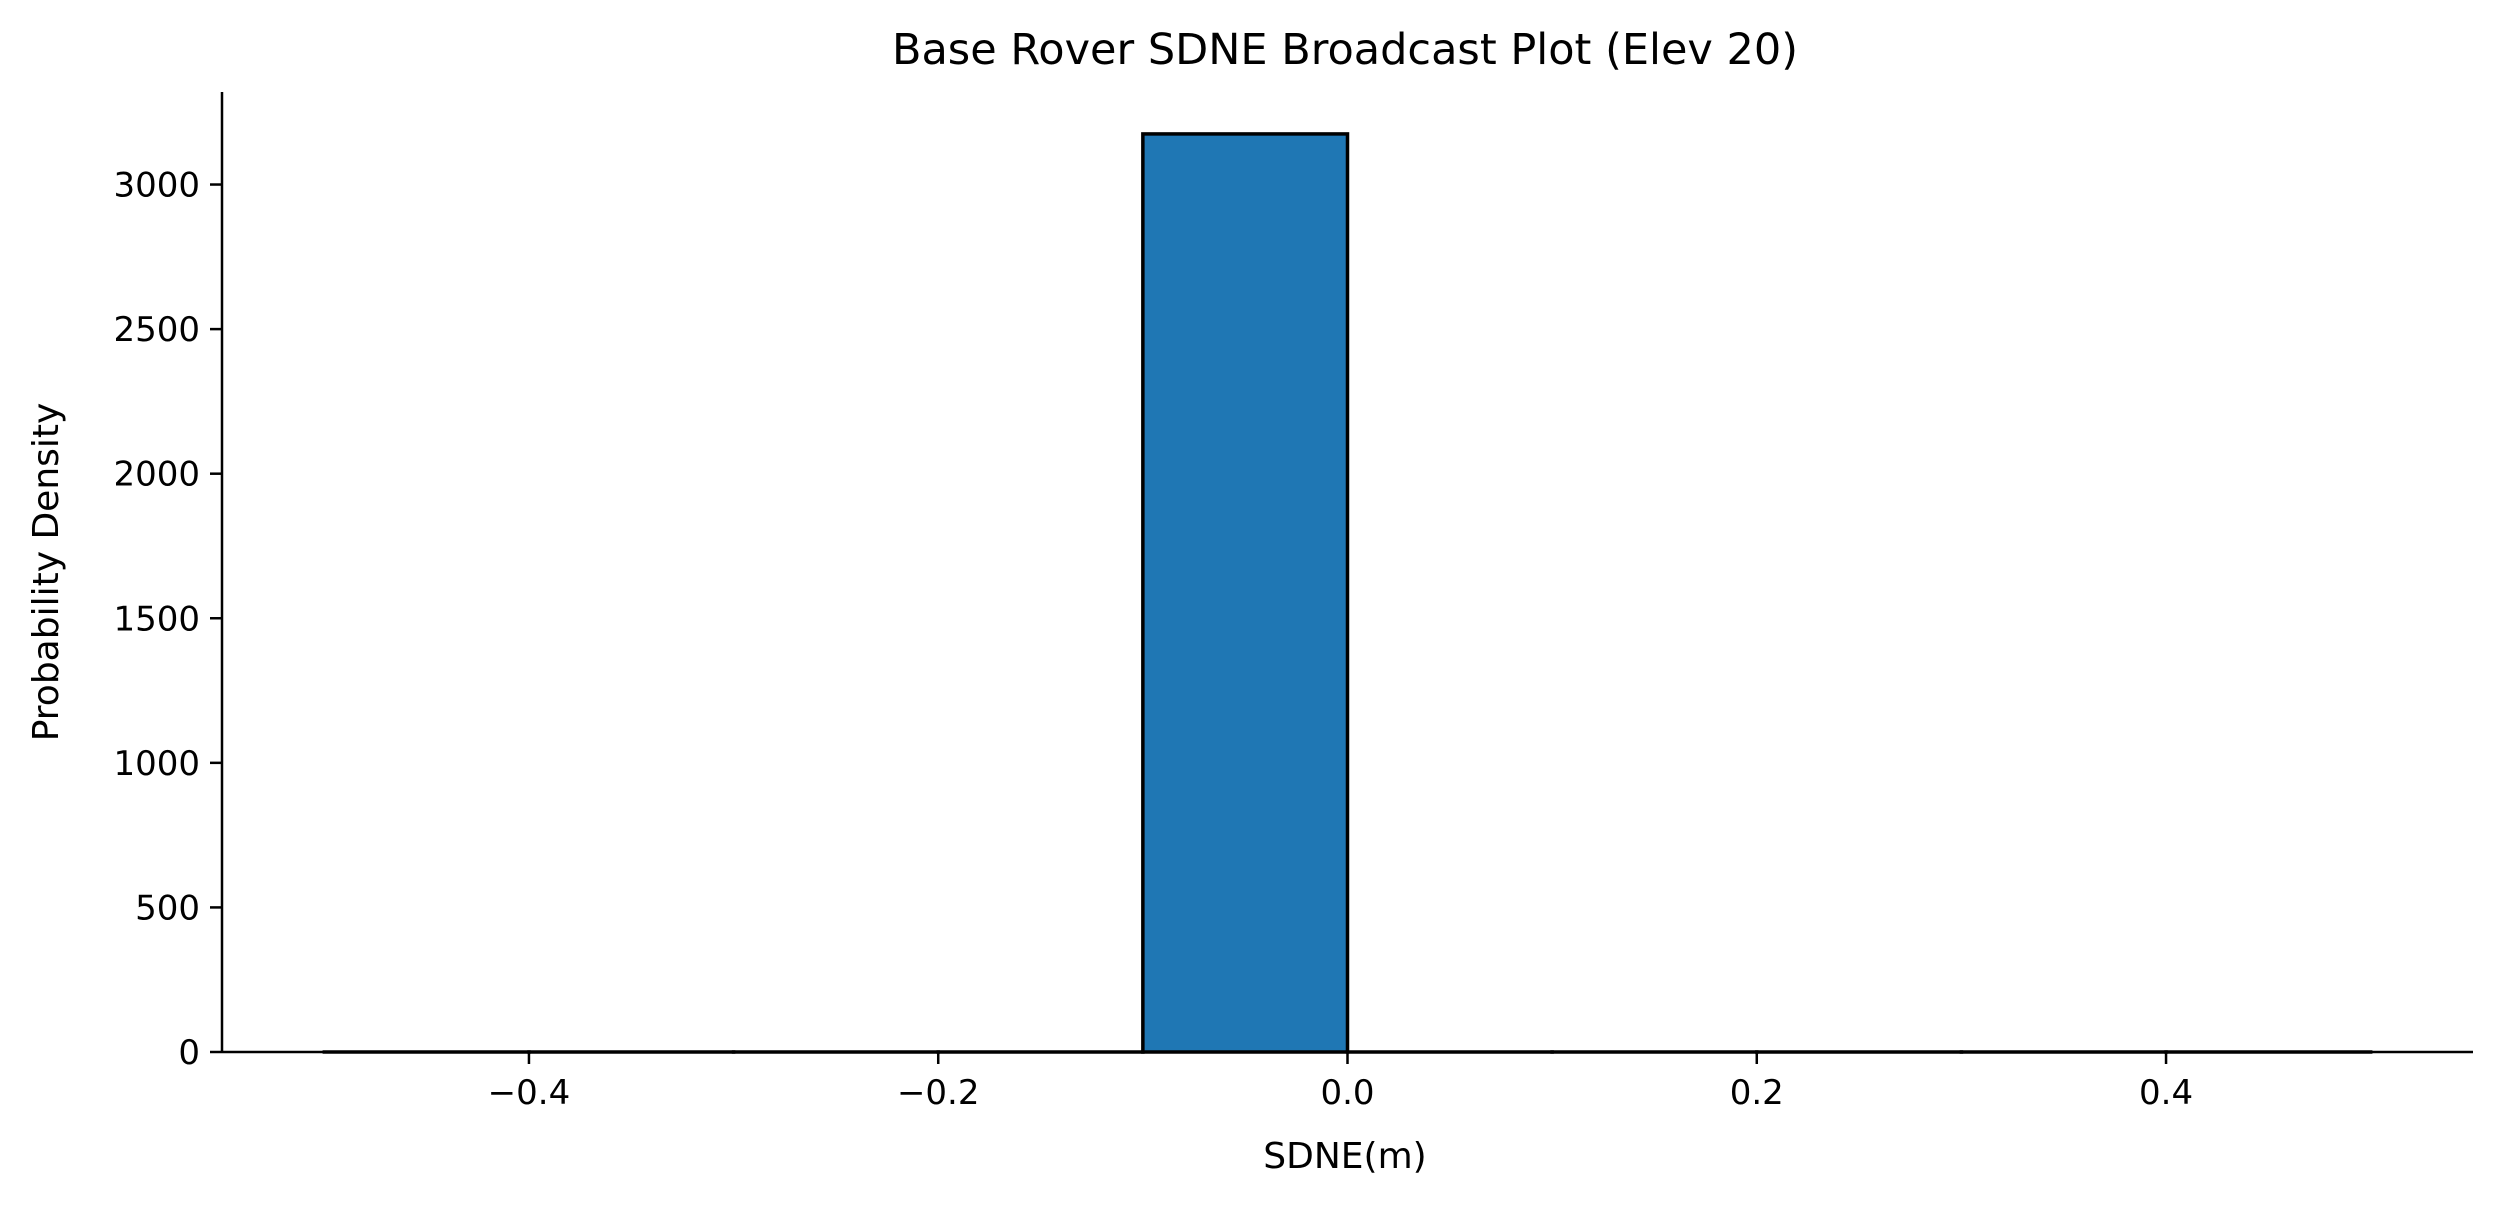 Image resolution: width=2501 pixels, height=1208 pixels. What do you see at coordinates (1757, 1093) in the screenshot?
I see `x-tick-label: 0.2` at bounding box center [1757, 1093].